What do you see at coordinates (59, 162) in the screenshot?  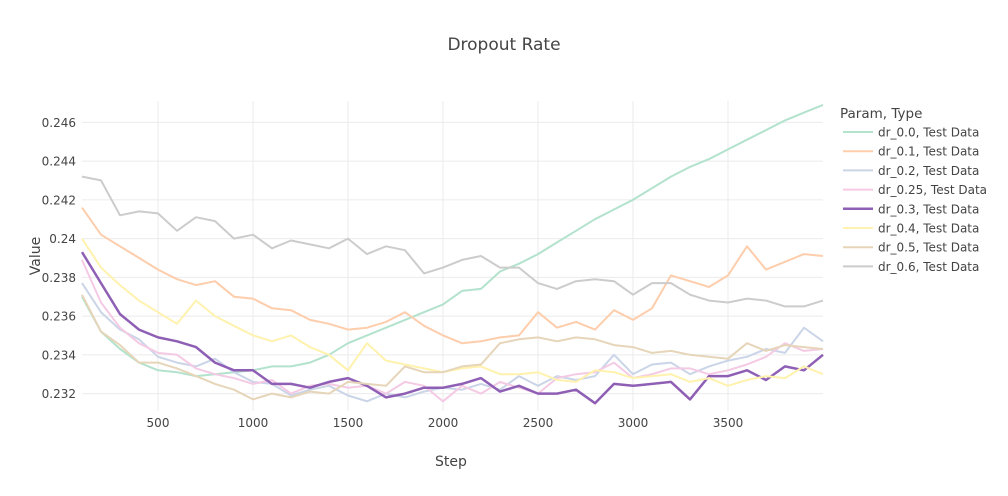 I see `y-tick-label: 0.244` at bounding box center [59, 162].